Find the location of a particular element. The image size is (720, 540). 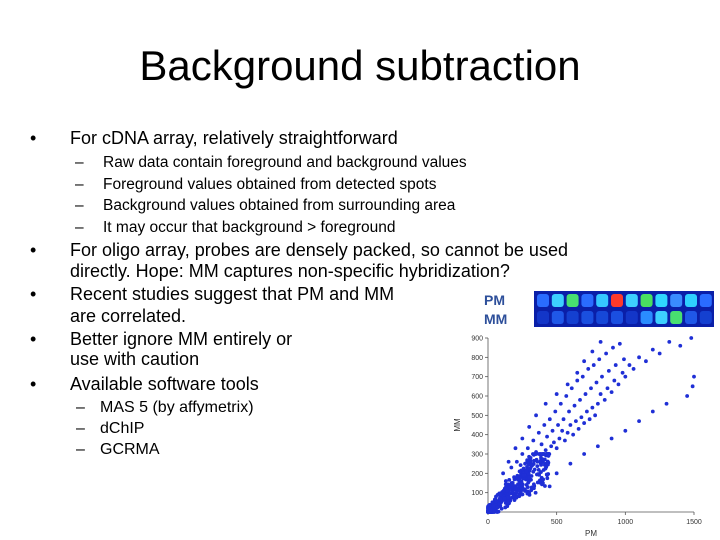

bullet-text-line: Recent studies suggest that PM and MM is located at coordinates (232, 294).